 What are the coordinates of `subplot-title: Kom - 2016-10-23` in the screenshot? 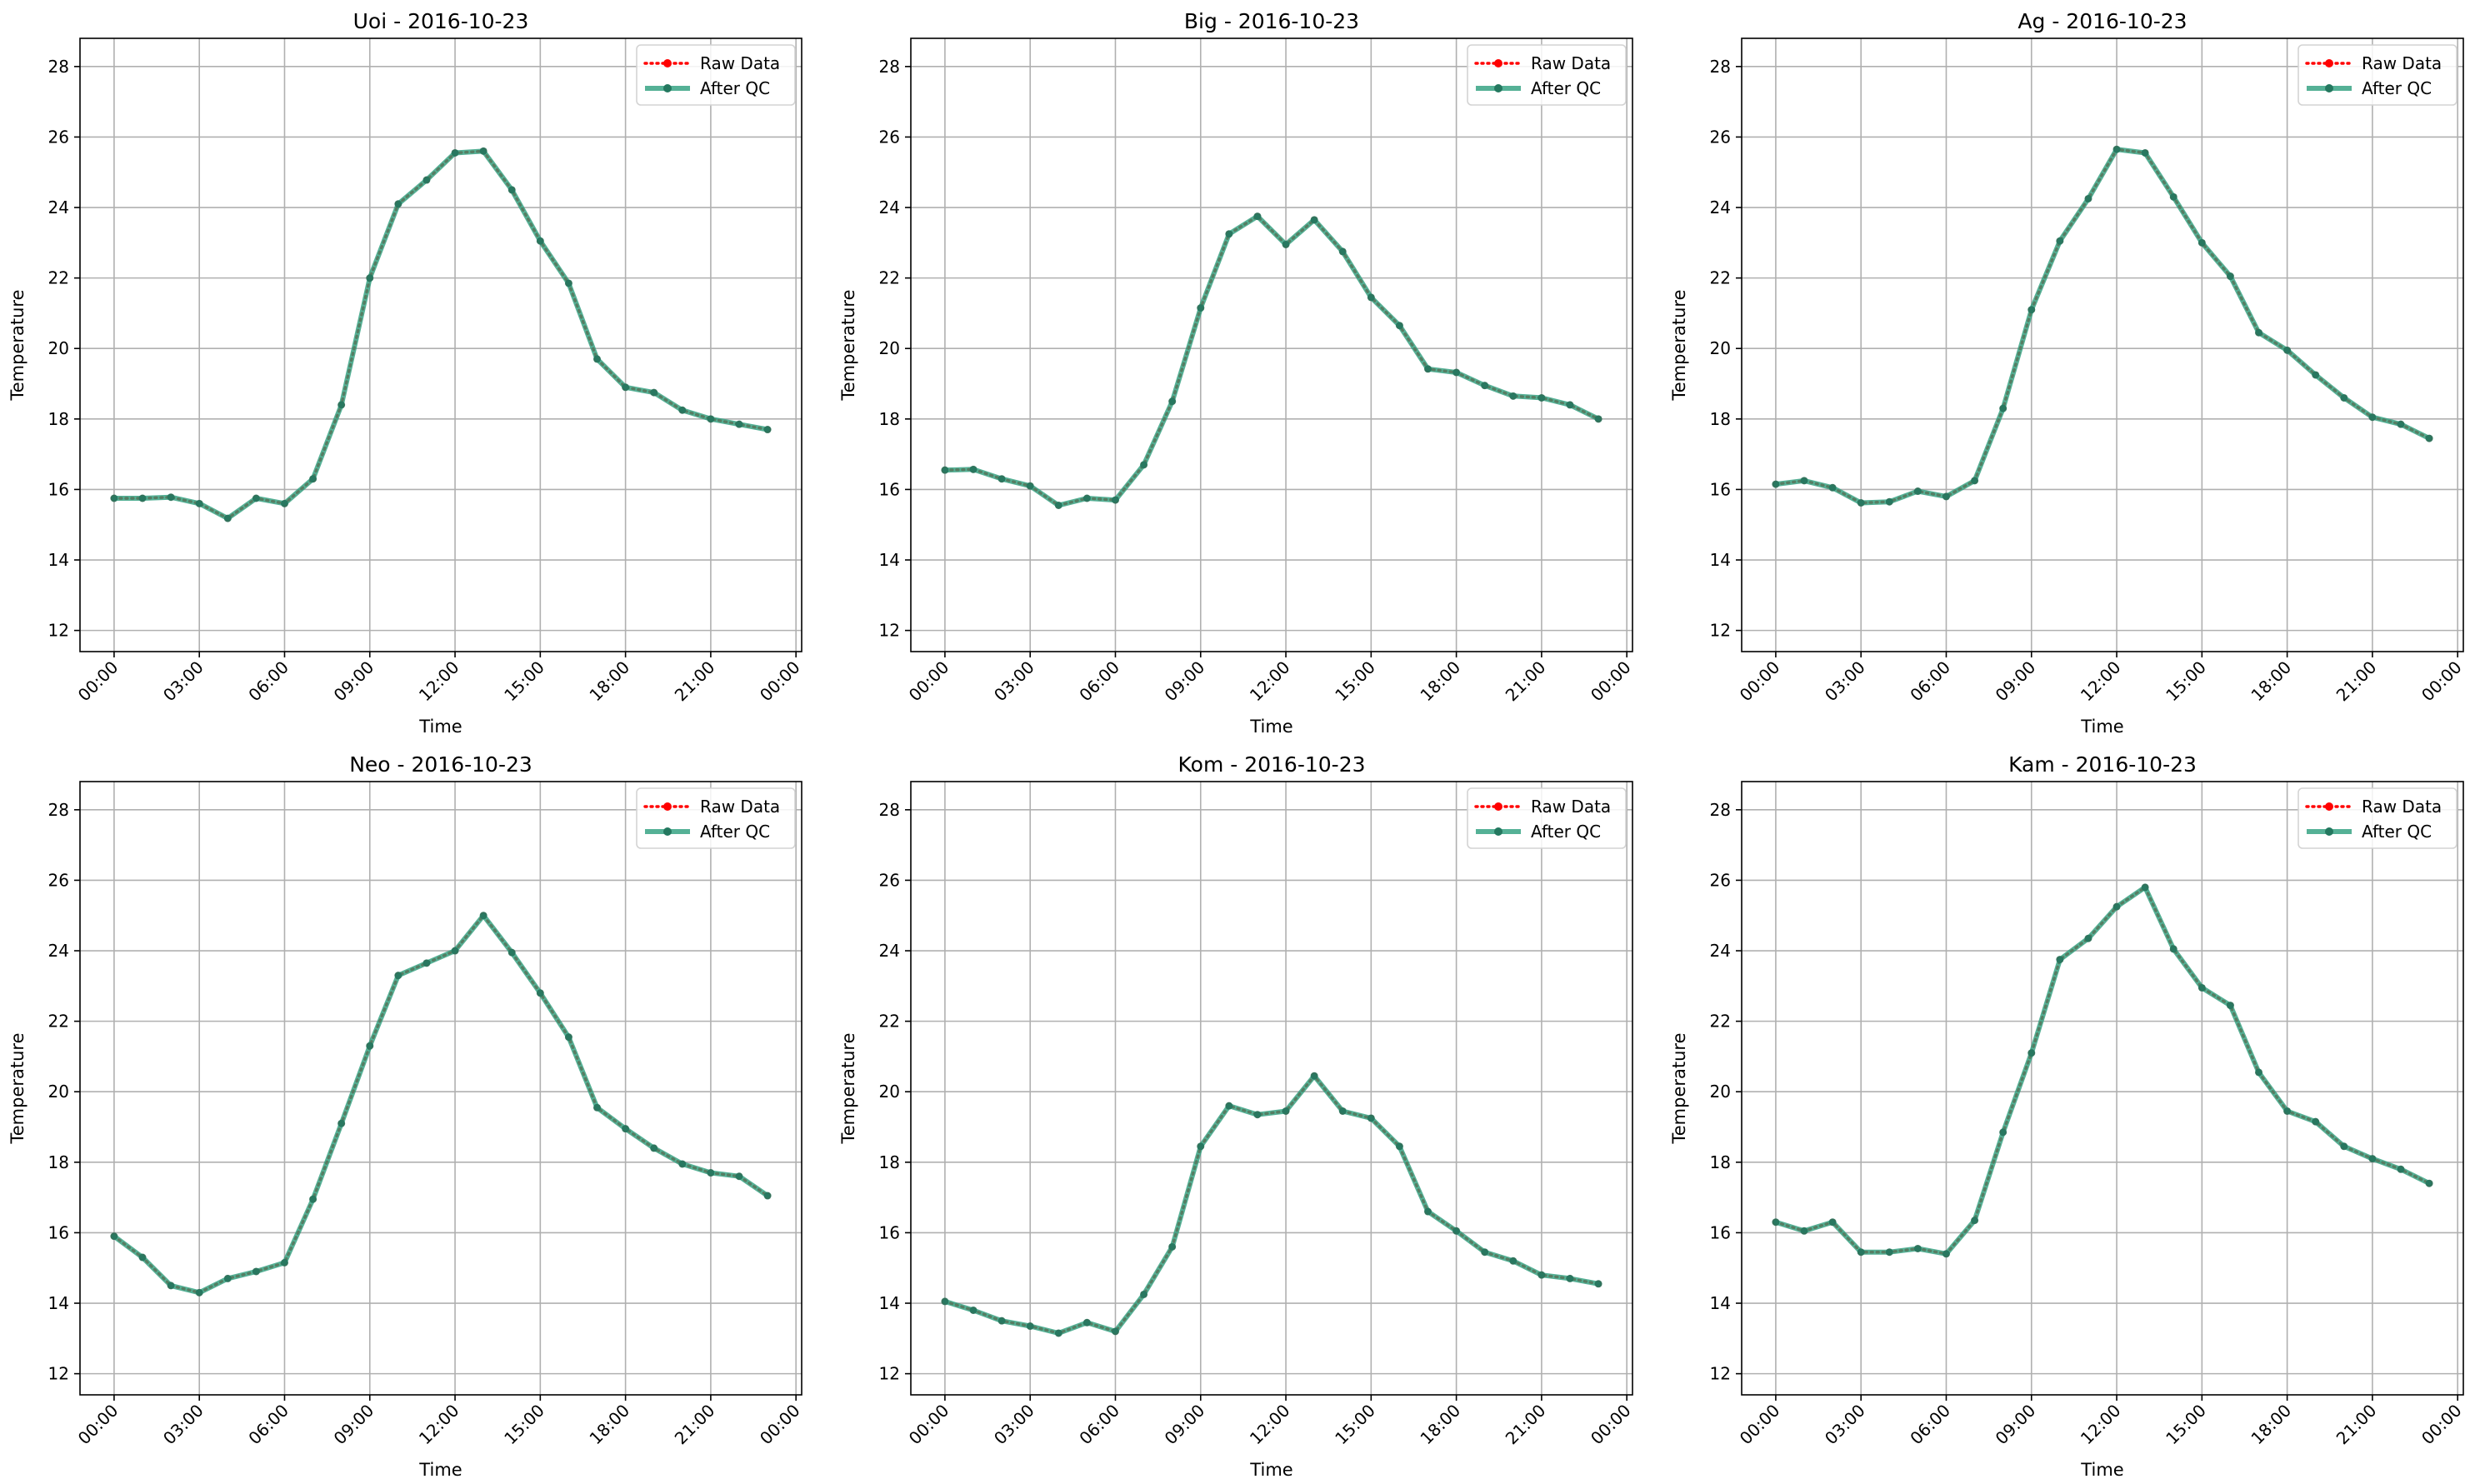 It's located at (1272, 764).